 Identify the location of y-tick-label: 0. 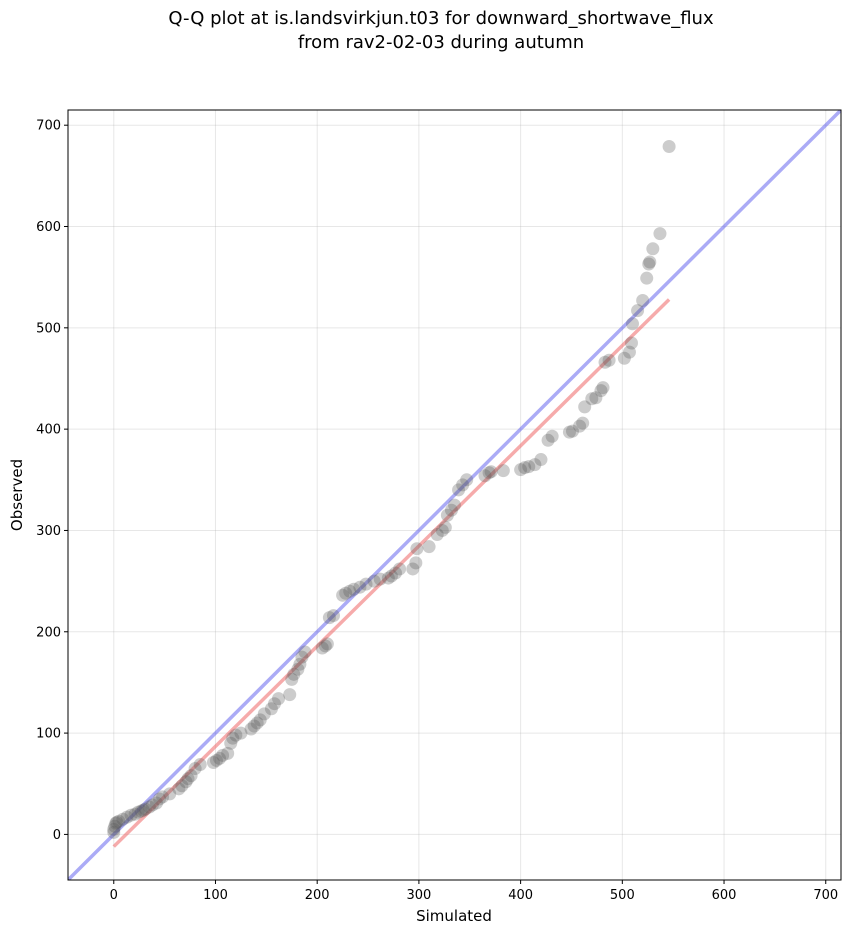
(57, 835).